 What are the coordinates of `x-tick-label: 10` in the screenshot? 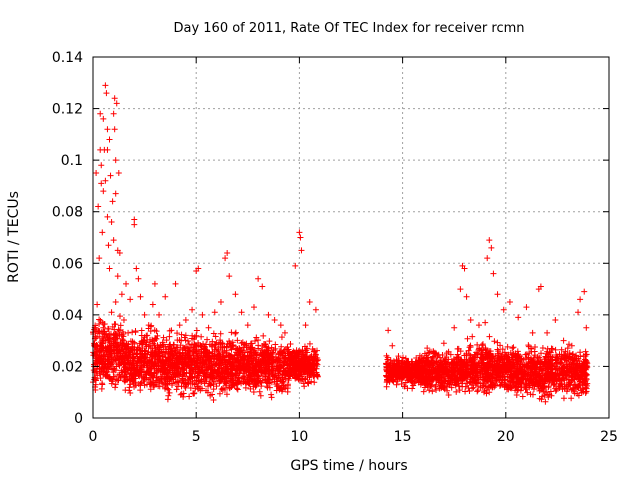 It's located at (299, 437).